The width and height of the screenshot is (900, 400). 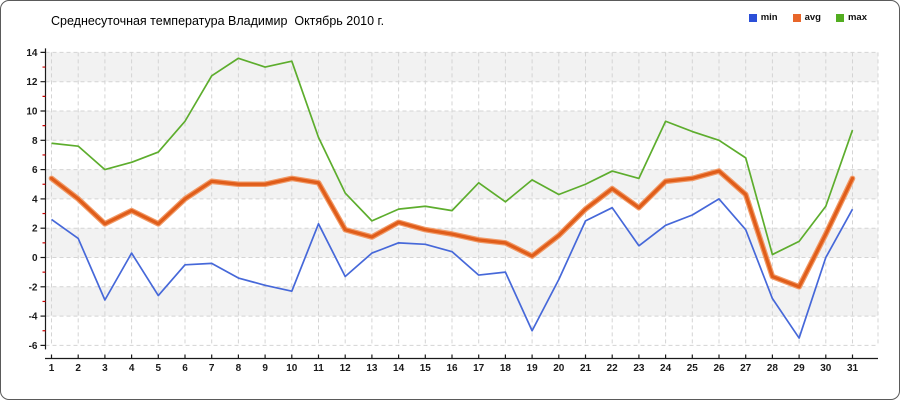 I want to click on x-axis-tick-label: 30, so click(x=826, y=368).